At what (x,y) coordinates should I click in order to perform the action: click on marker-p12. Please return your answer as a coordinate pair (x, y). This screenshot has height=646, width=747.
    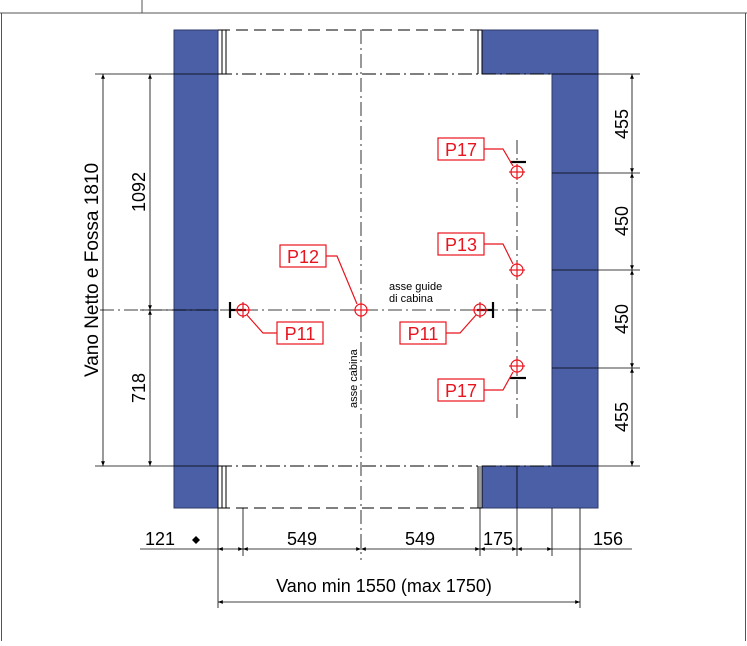
    Looking at the image, I should click on (324, 281).